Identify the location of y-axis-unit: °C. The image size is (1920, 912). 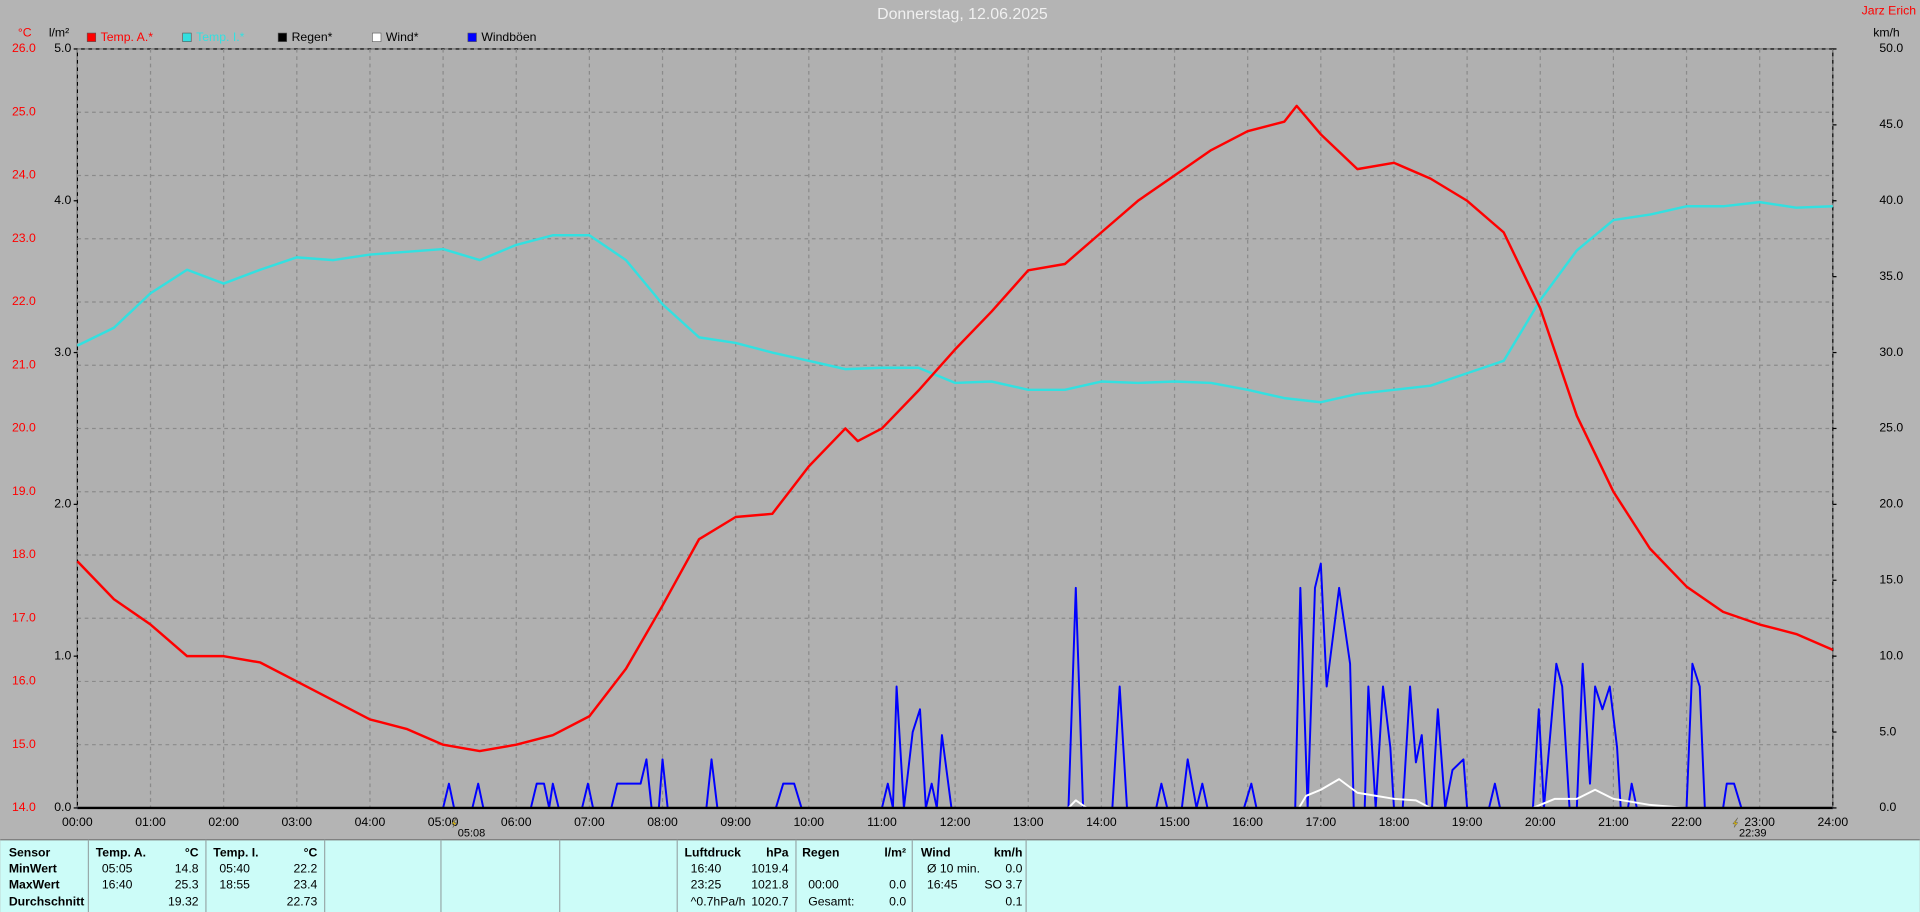
(25, 32).